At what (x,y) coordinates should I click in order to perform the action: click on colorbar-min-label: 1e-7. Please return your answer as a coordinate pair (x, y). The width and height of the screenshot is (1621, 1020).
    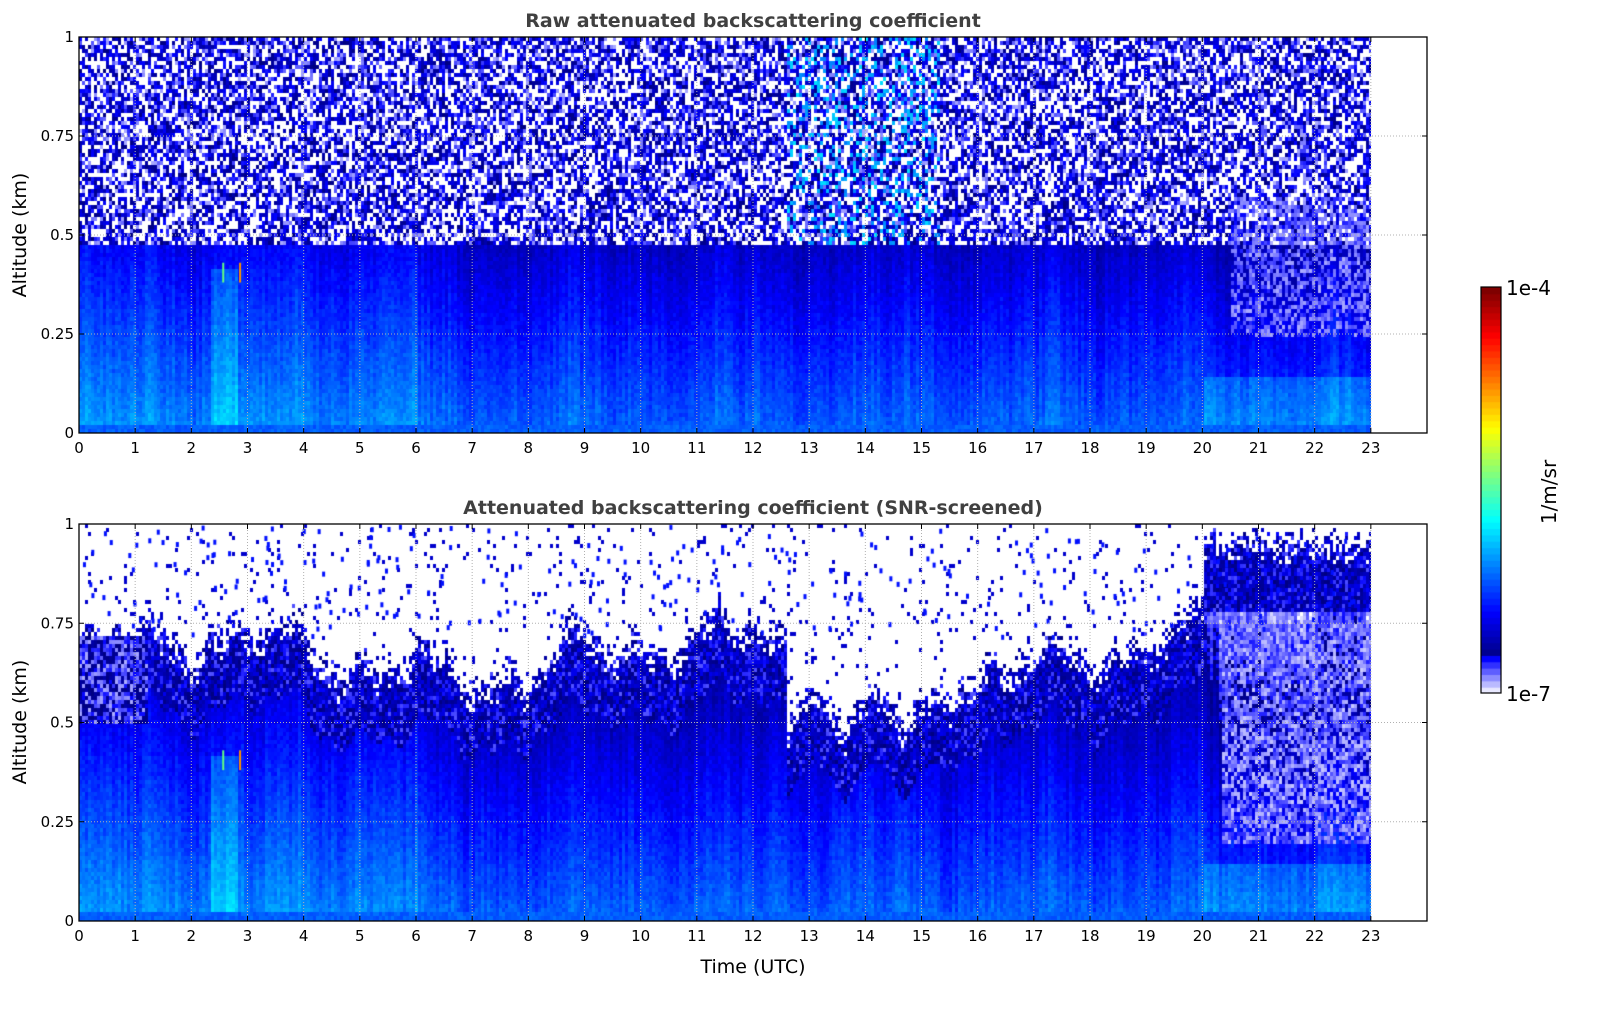
    Looking at the image, I should click on (1528, 694).